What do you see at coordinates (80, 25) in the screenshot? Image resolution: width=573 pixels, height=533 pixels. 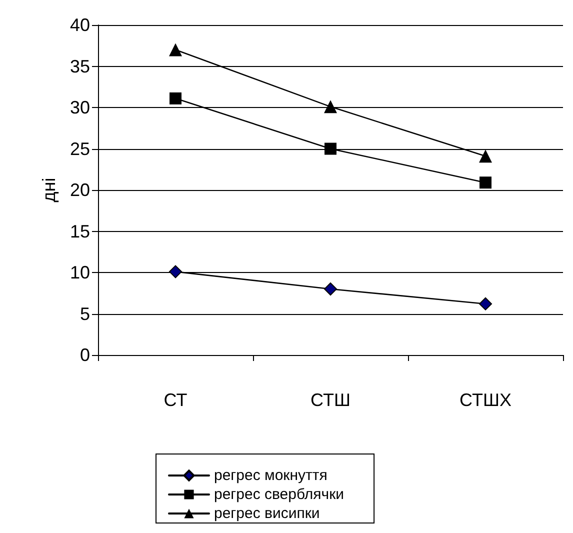 I see `y-tick-label: 40` at bounding box center [80, 25].